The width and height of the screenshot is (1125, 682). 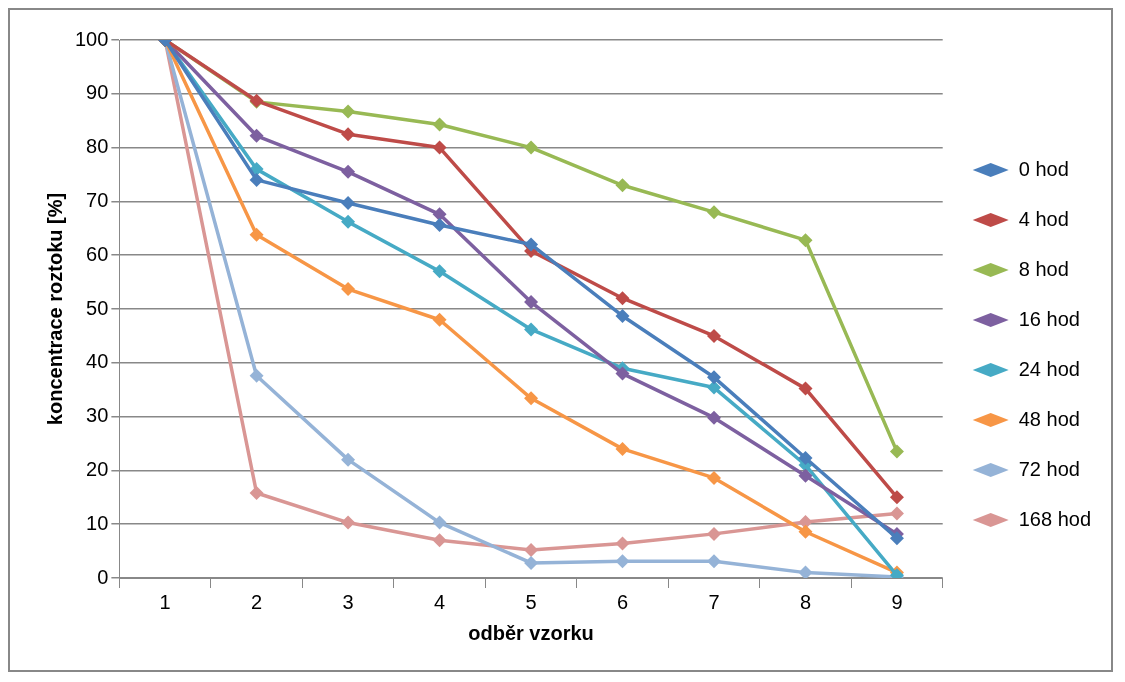 What do you see at coordinates (257, 601) in the screenshot?
I see `x-tick-label: 2` at bounding box center [257, 601].